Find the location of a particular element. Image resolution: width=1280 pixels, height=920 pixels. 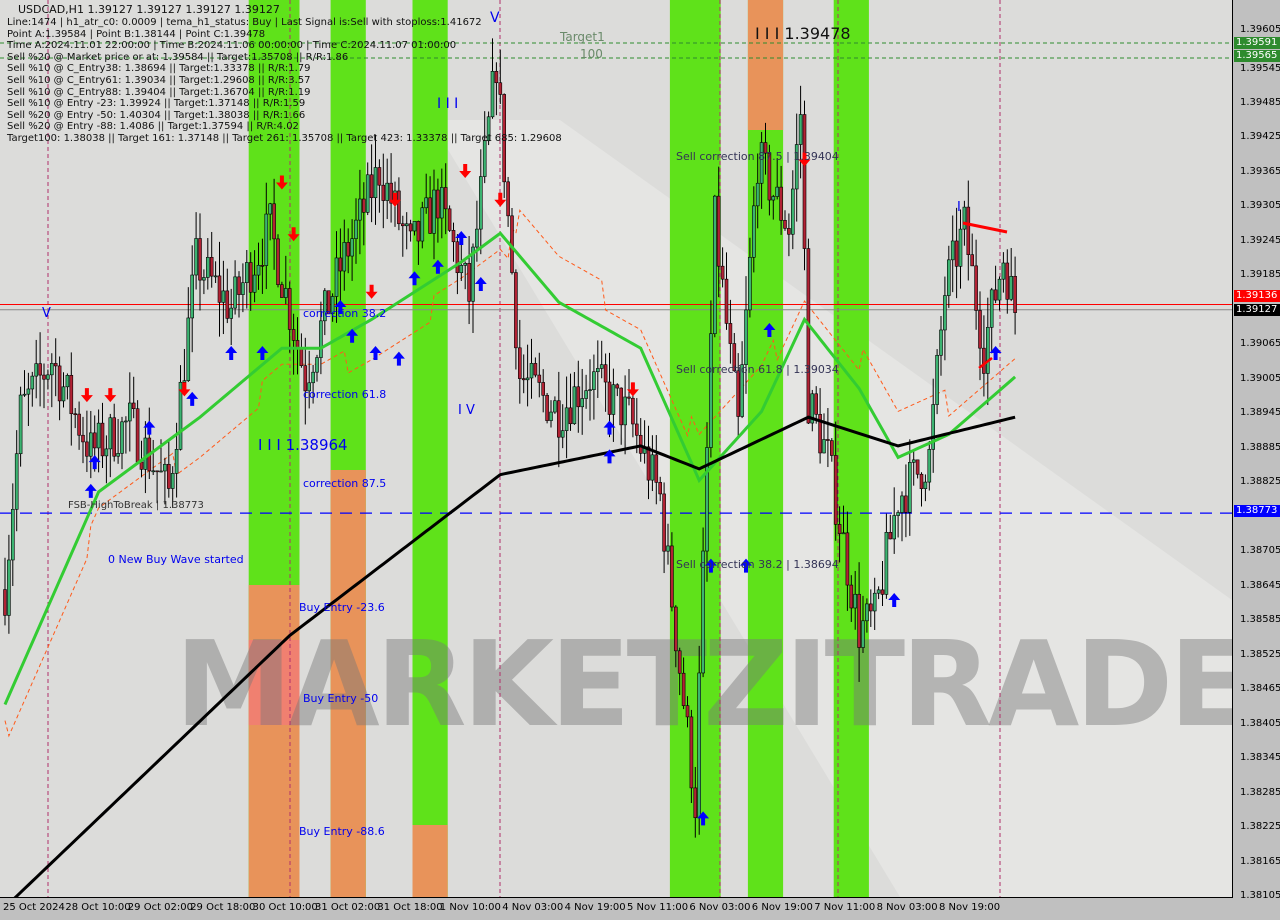

x-tick-label: 4 Nov 03:00 is located at coordinates (533, 907).